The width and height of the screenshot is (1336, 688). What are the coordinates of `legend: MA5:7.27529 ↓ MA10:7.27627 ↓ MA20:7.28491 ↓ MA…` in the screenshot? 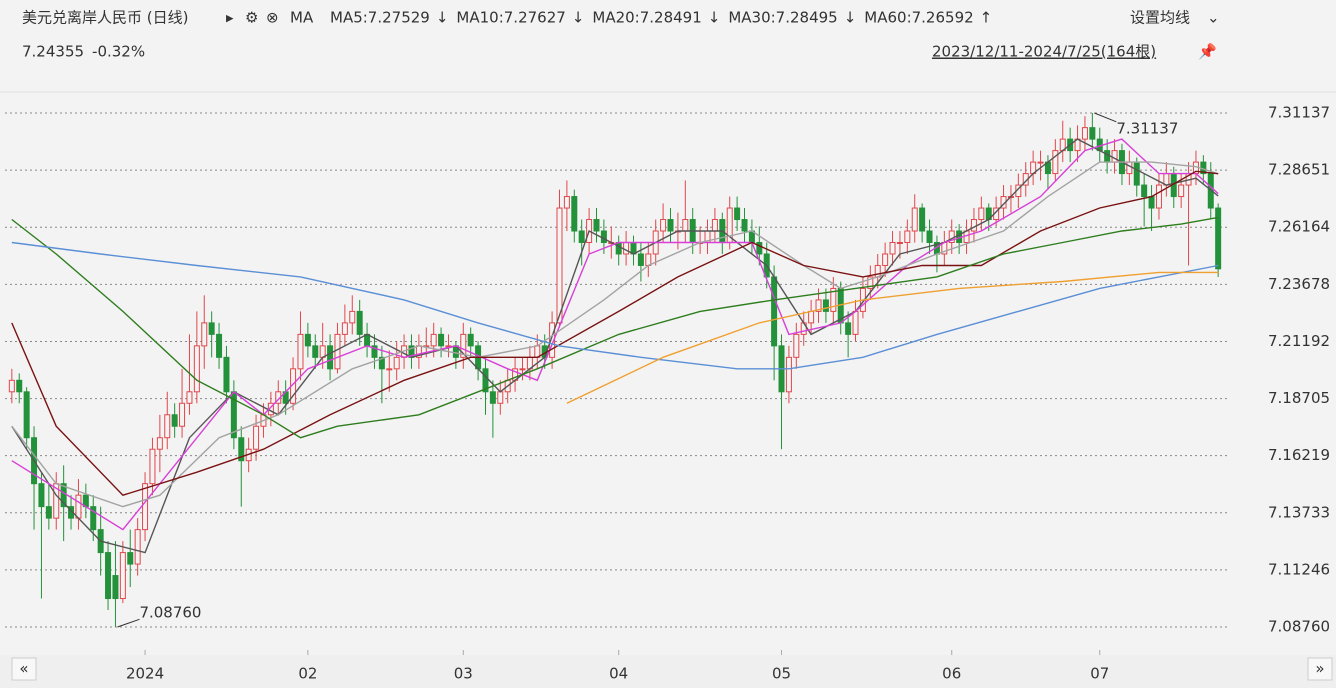 It's located at (661, 18).